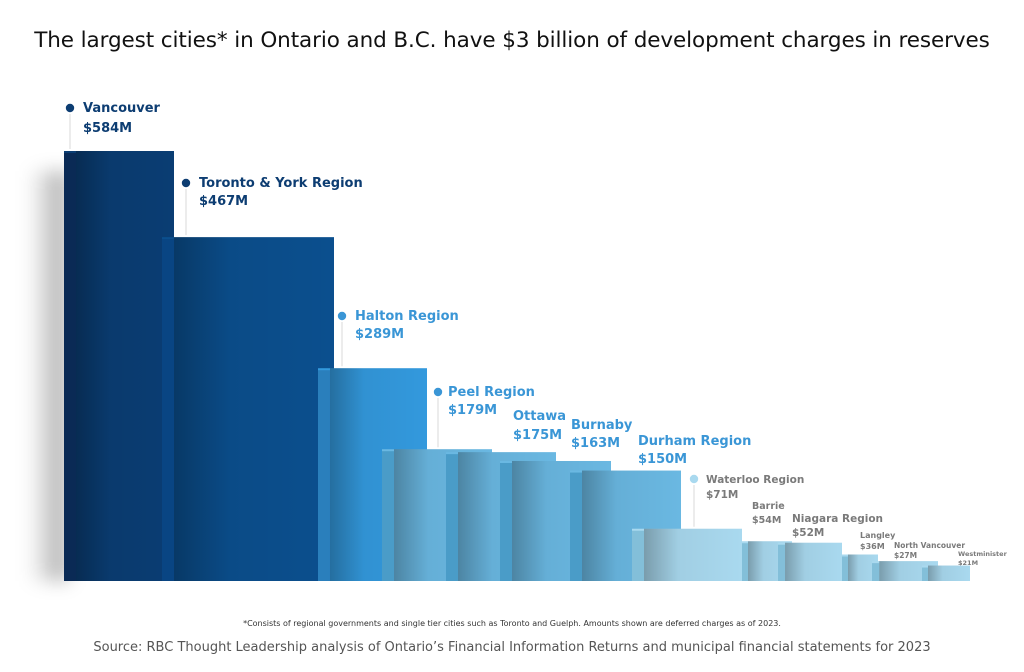 This screenshot has height=672, width=1024. I want to click on bar-label-4: Peel Region $179M, so click(484, 416).